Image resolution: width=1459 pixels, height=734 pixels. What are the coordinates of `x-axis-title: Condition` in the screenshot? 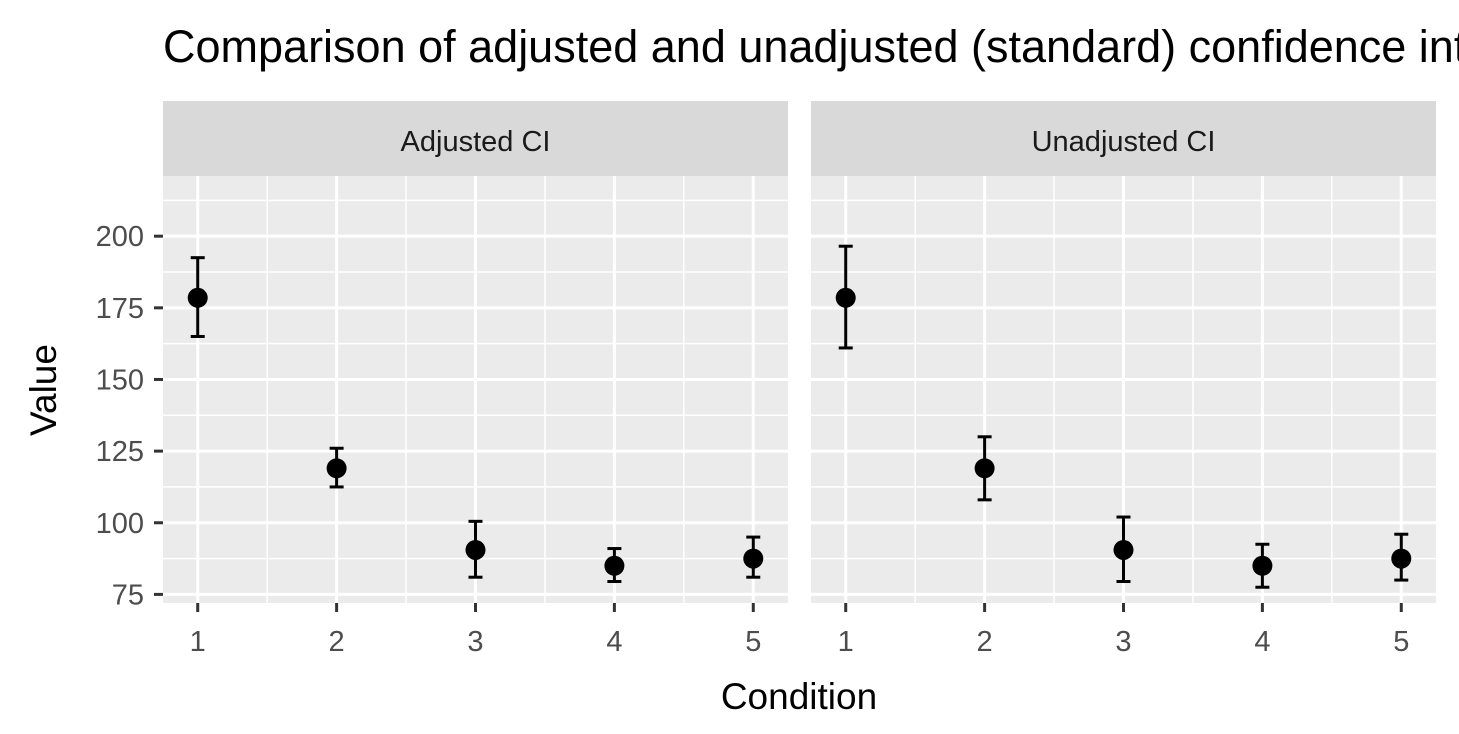 It's located at (799, 696).